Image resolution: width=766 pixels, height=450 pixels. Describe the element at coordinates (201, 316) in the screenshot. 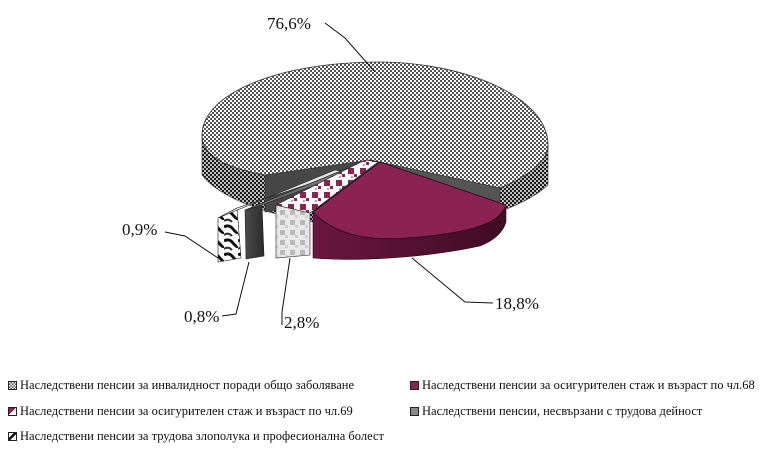

I see `label-0-8: 0,8%` at that location.